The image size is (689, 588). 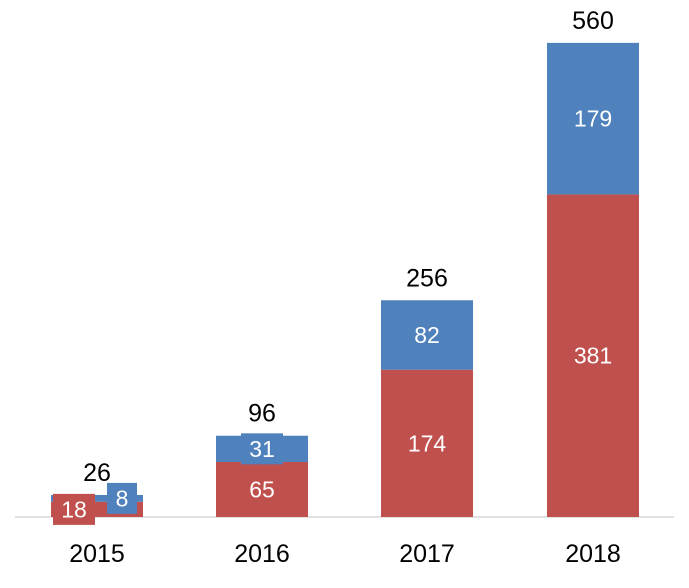 I want to click on total-label-2017: 256, so click(x=427, y=278).